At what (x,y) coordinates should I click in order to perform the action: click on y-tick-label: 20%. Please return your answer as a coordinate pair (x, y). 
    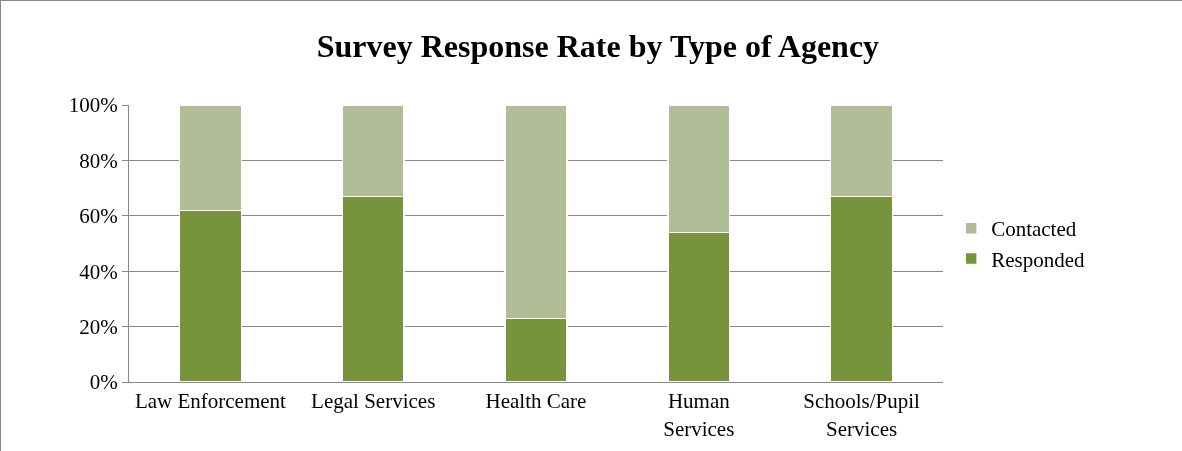
    Looking at the image, I should click on (98, 326).